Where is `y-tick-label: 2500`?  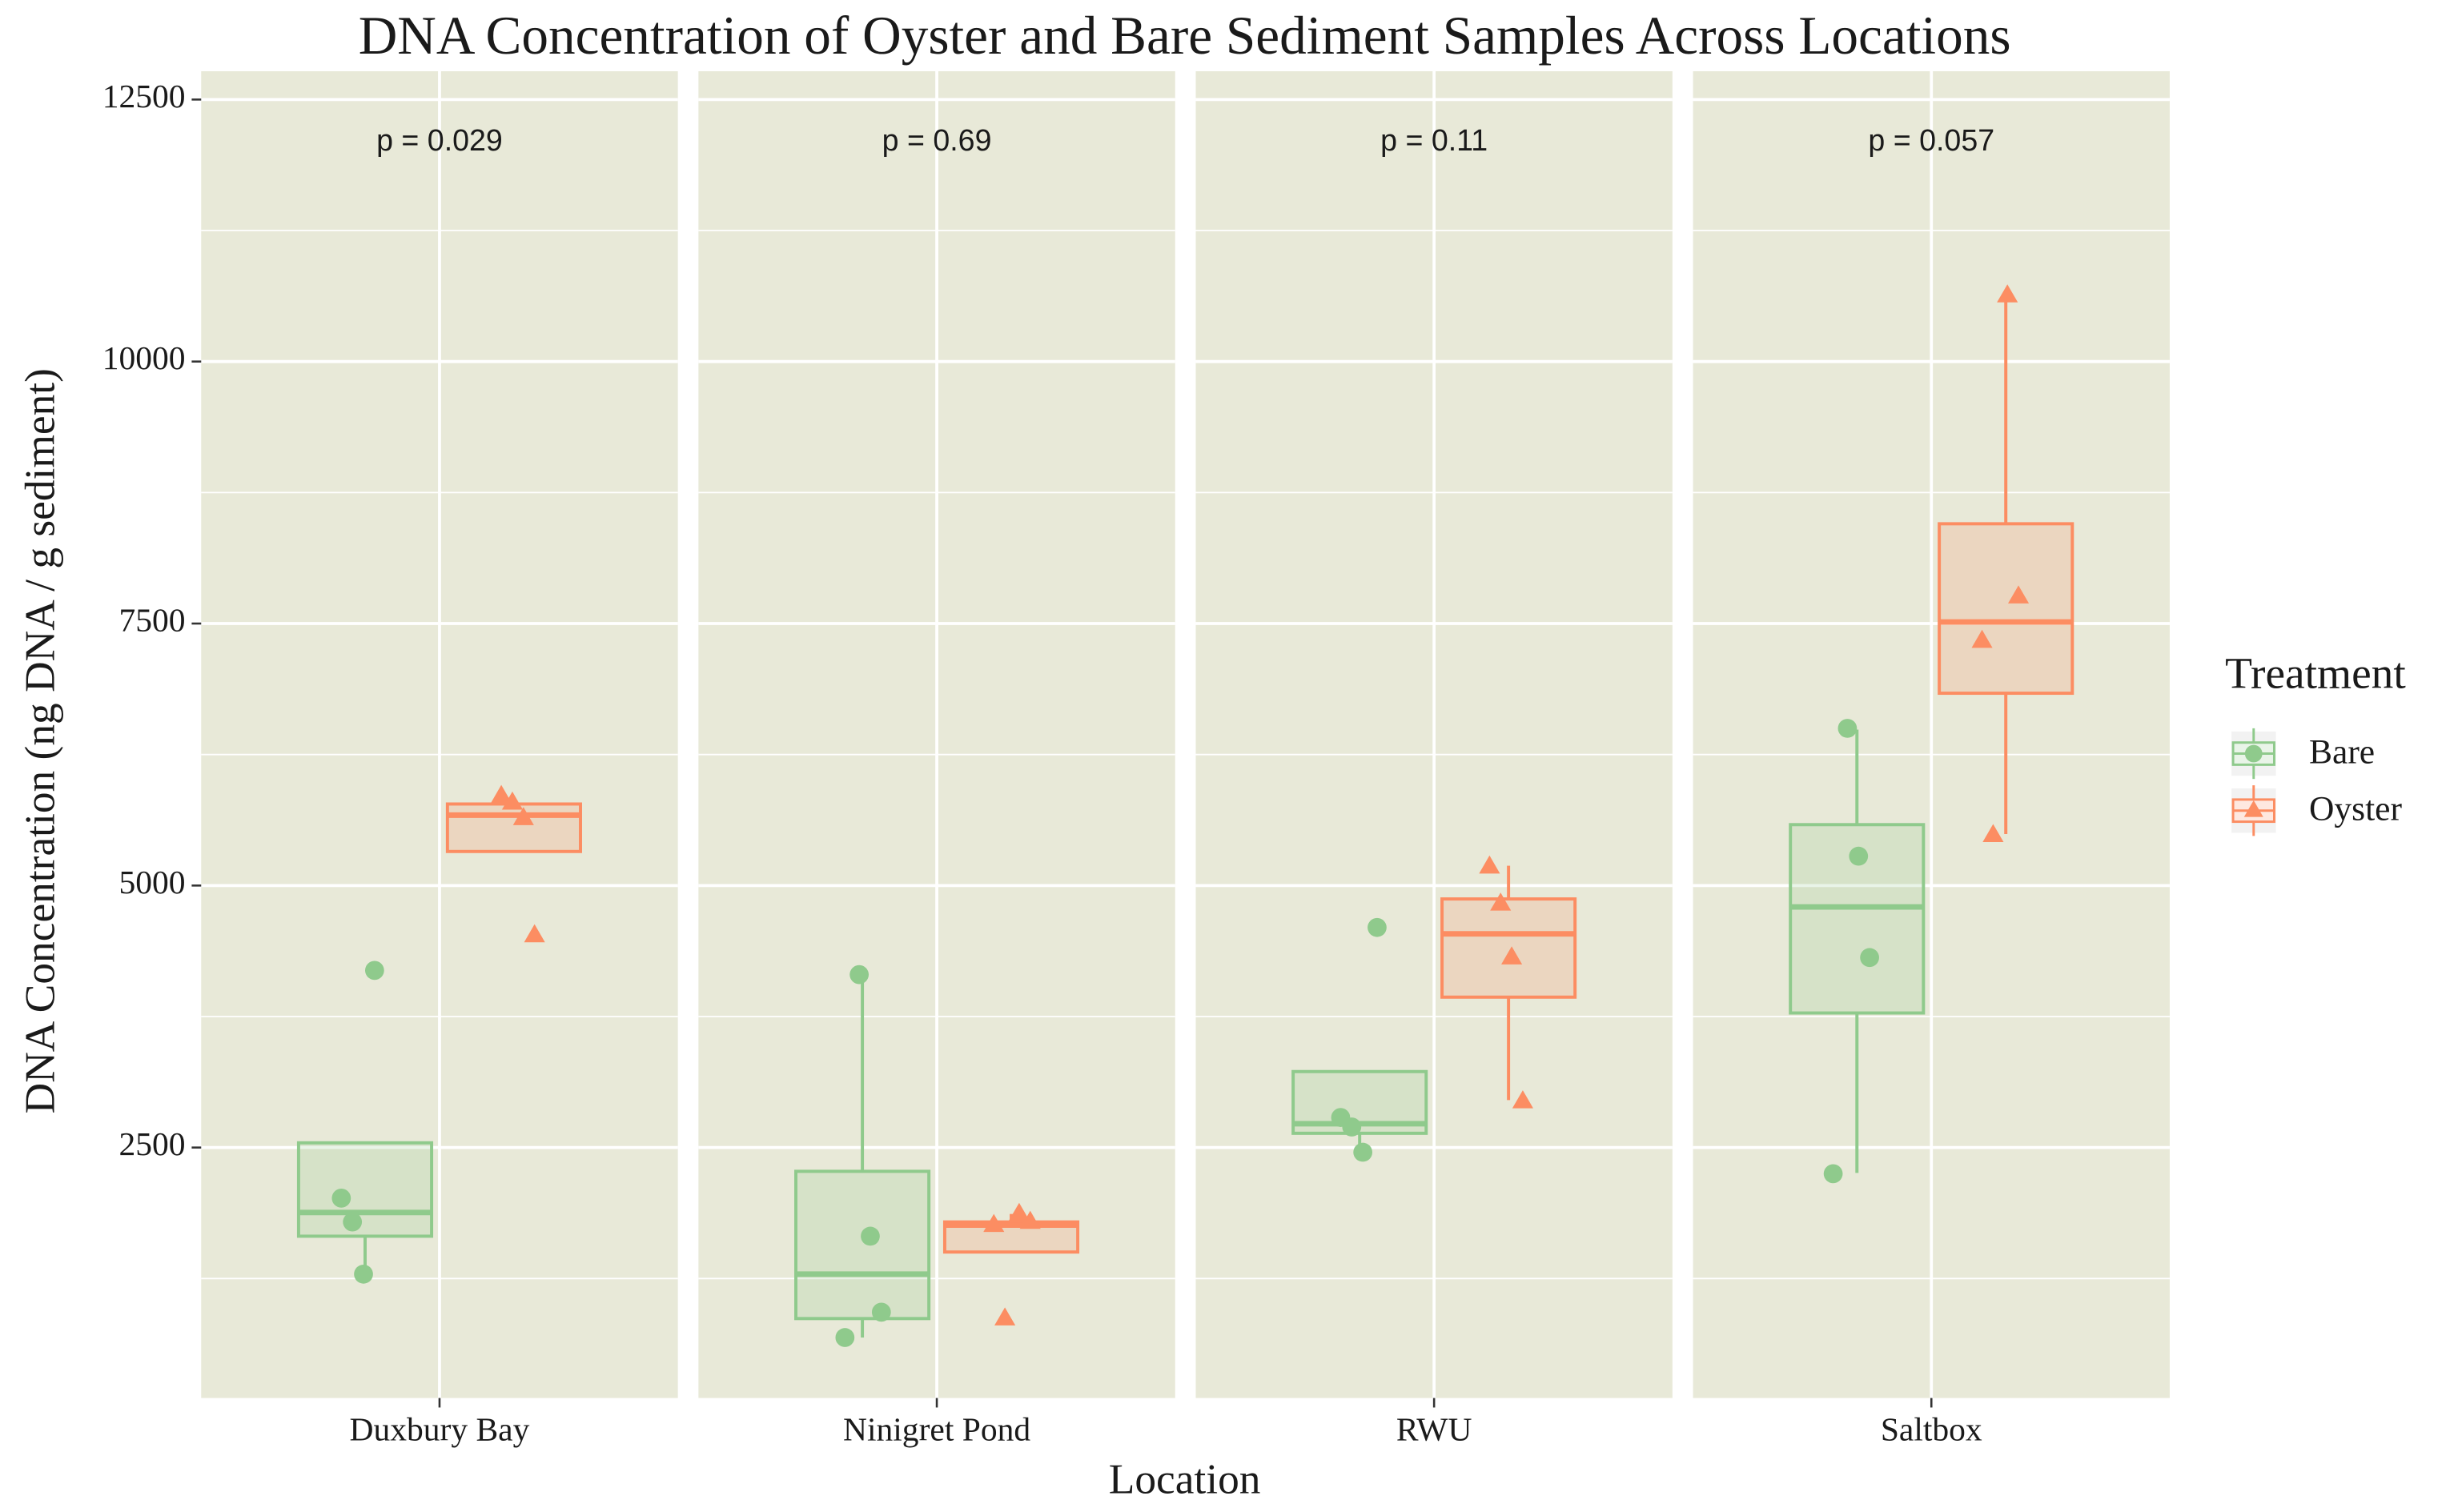 y-tick-label: 2500 is located at coordinates (151, 1143).